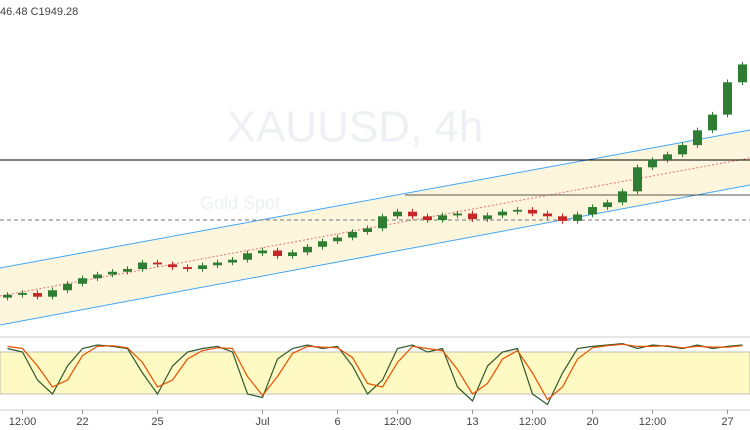 This screenshot has height=430, width=750. What do you see at coordinates (472, 422) in the screenshot?
I see `x-tick-label: 13` at bounding box center [472, 422].